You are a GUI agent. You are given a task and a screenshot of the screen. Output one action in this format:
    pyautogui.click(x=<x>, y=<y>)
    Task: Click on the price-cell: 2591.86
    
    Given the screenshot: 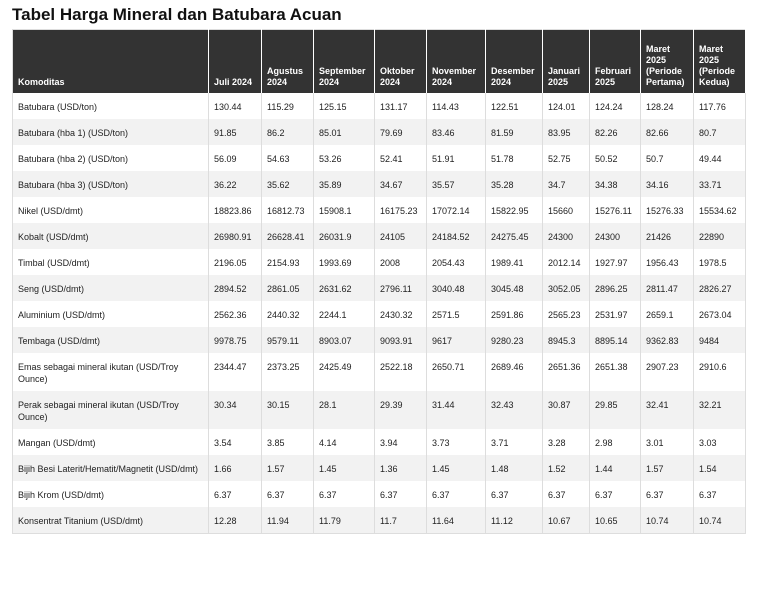 What is the action you would take?
    pyautogui.click(x=514, y=314)
    